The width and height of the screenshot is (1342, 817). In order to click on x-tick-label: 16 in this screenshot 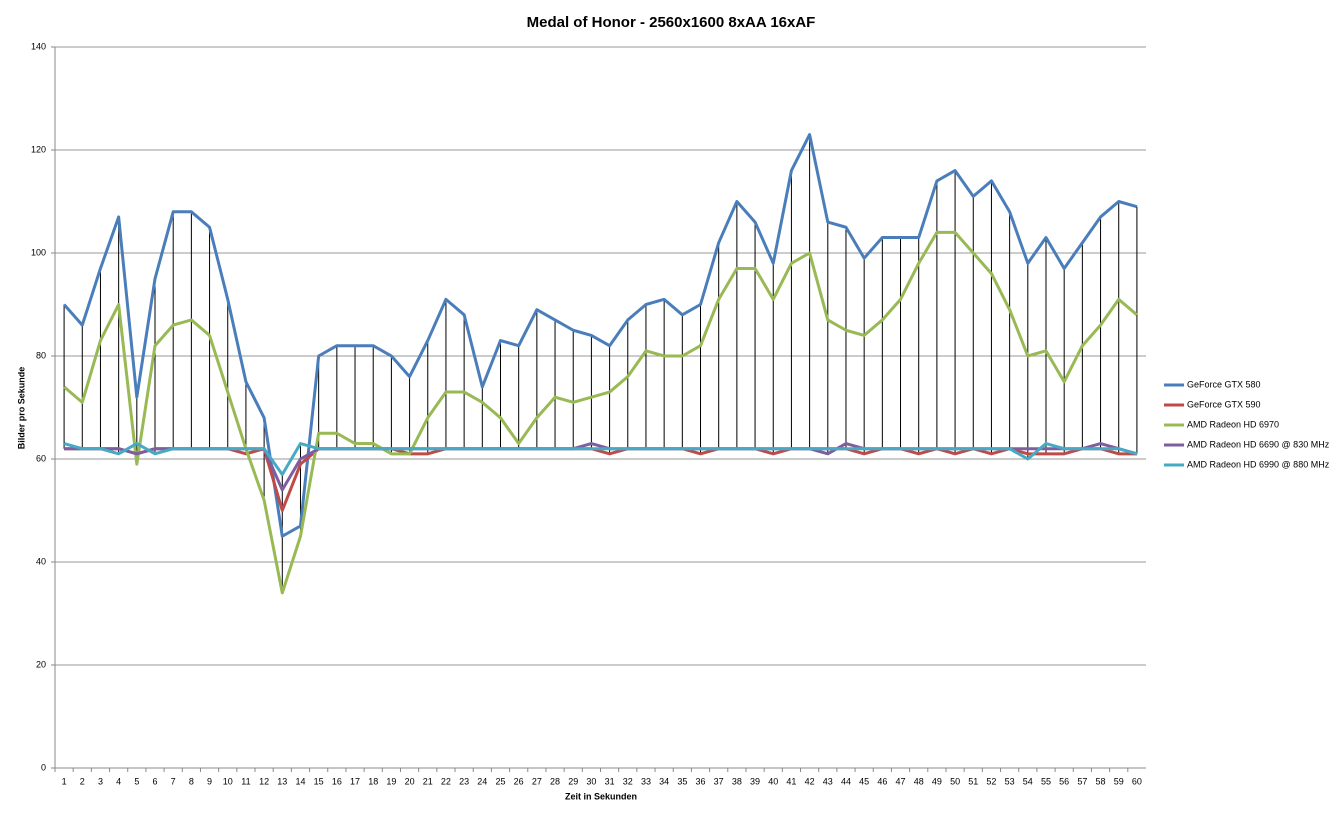, I will do `click(337, 781)`.